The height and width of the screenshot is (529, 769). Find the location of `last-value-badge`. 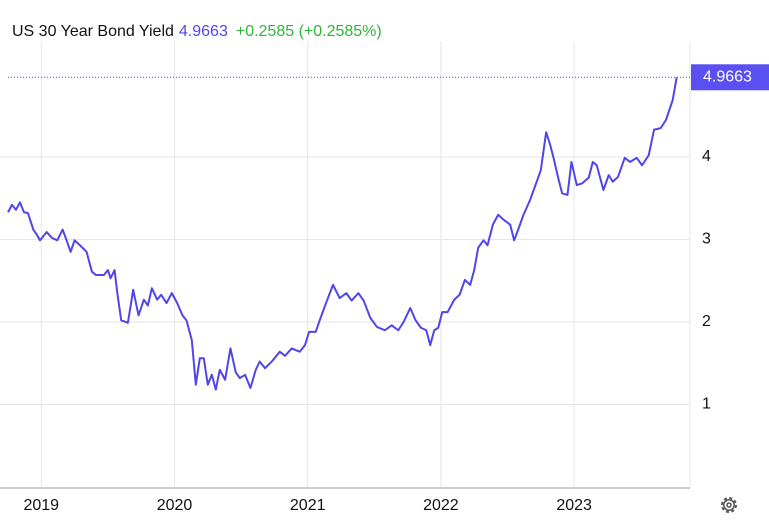

last-value-badge is located at coordinates (730, 77).